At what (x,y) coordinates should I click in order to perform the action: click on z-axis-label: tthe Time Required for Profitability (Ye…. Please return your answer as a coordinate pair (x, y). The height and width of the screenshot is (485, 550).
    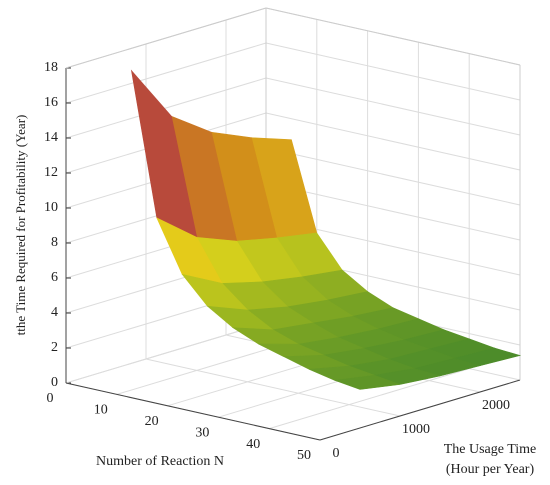
    Looking at the image, I should click on (20, 225).